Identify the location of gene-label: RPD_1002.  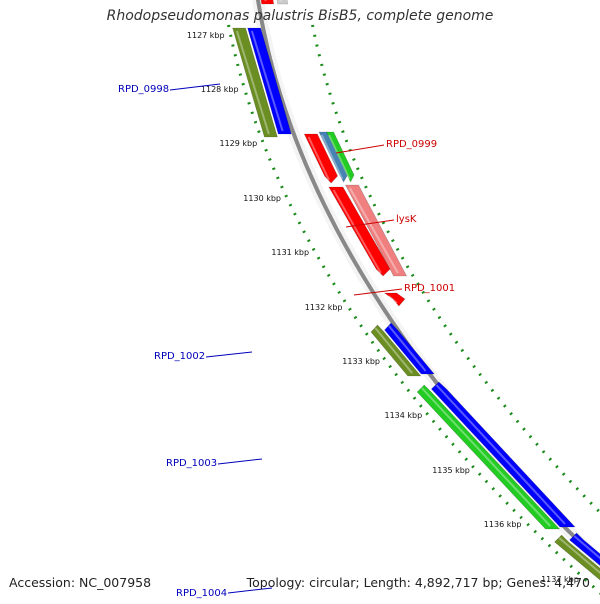
(179, 356).